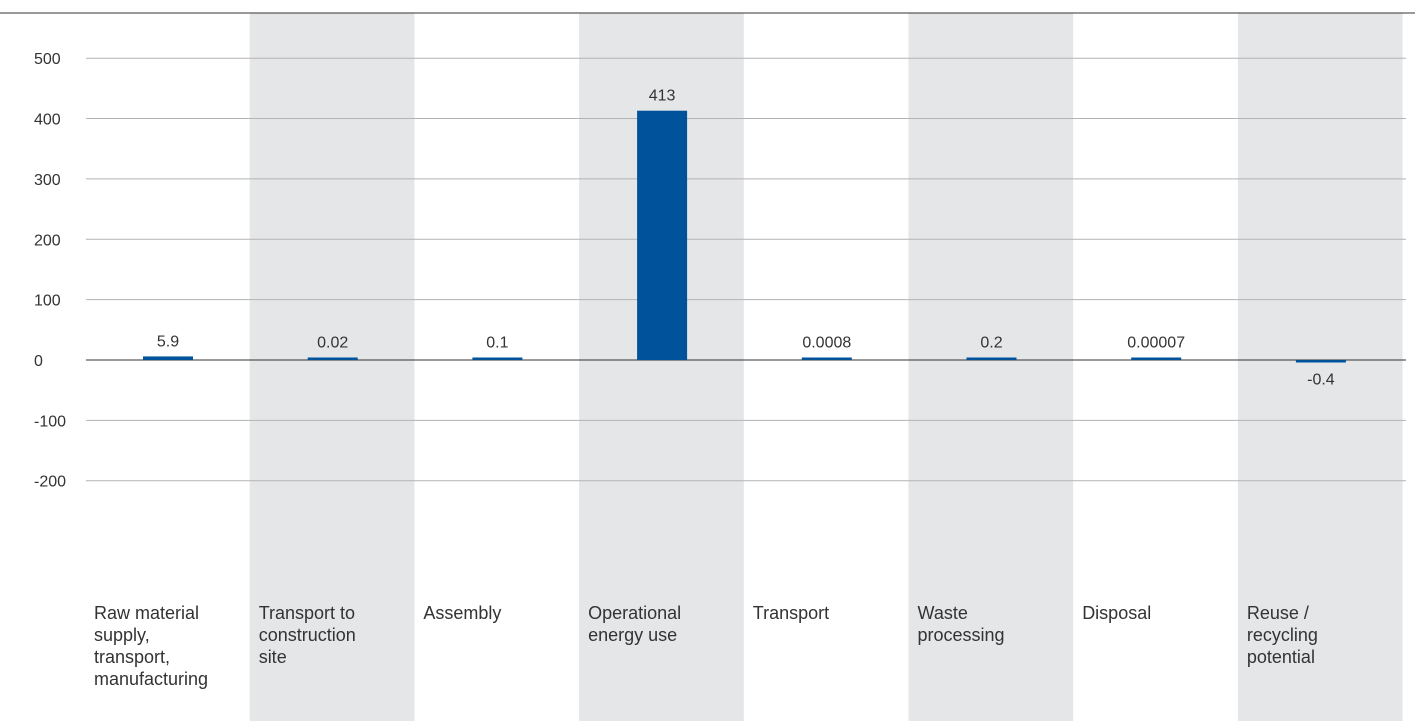 Image resolution: width=1415 pixels, height=721 pixels. I want to click on category-label: Assembly, so click(462, 613).